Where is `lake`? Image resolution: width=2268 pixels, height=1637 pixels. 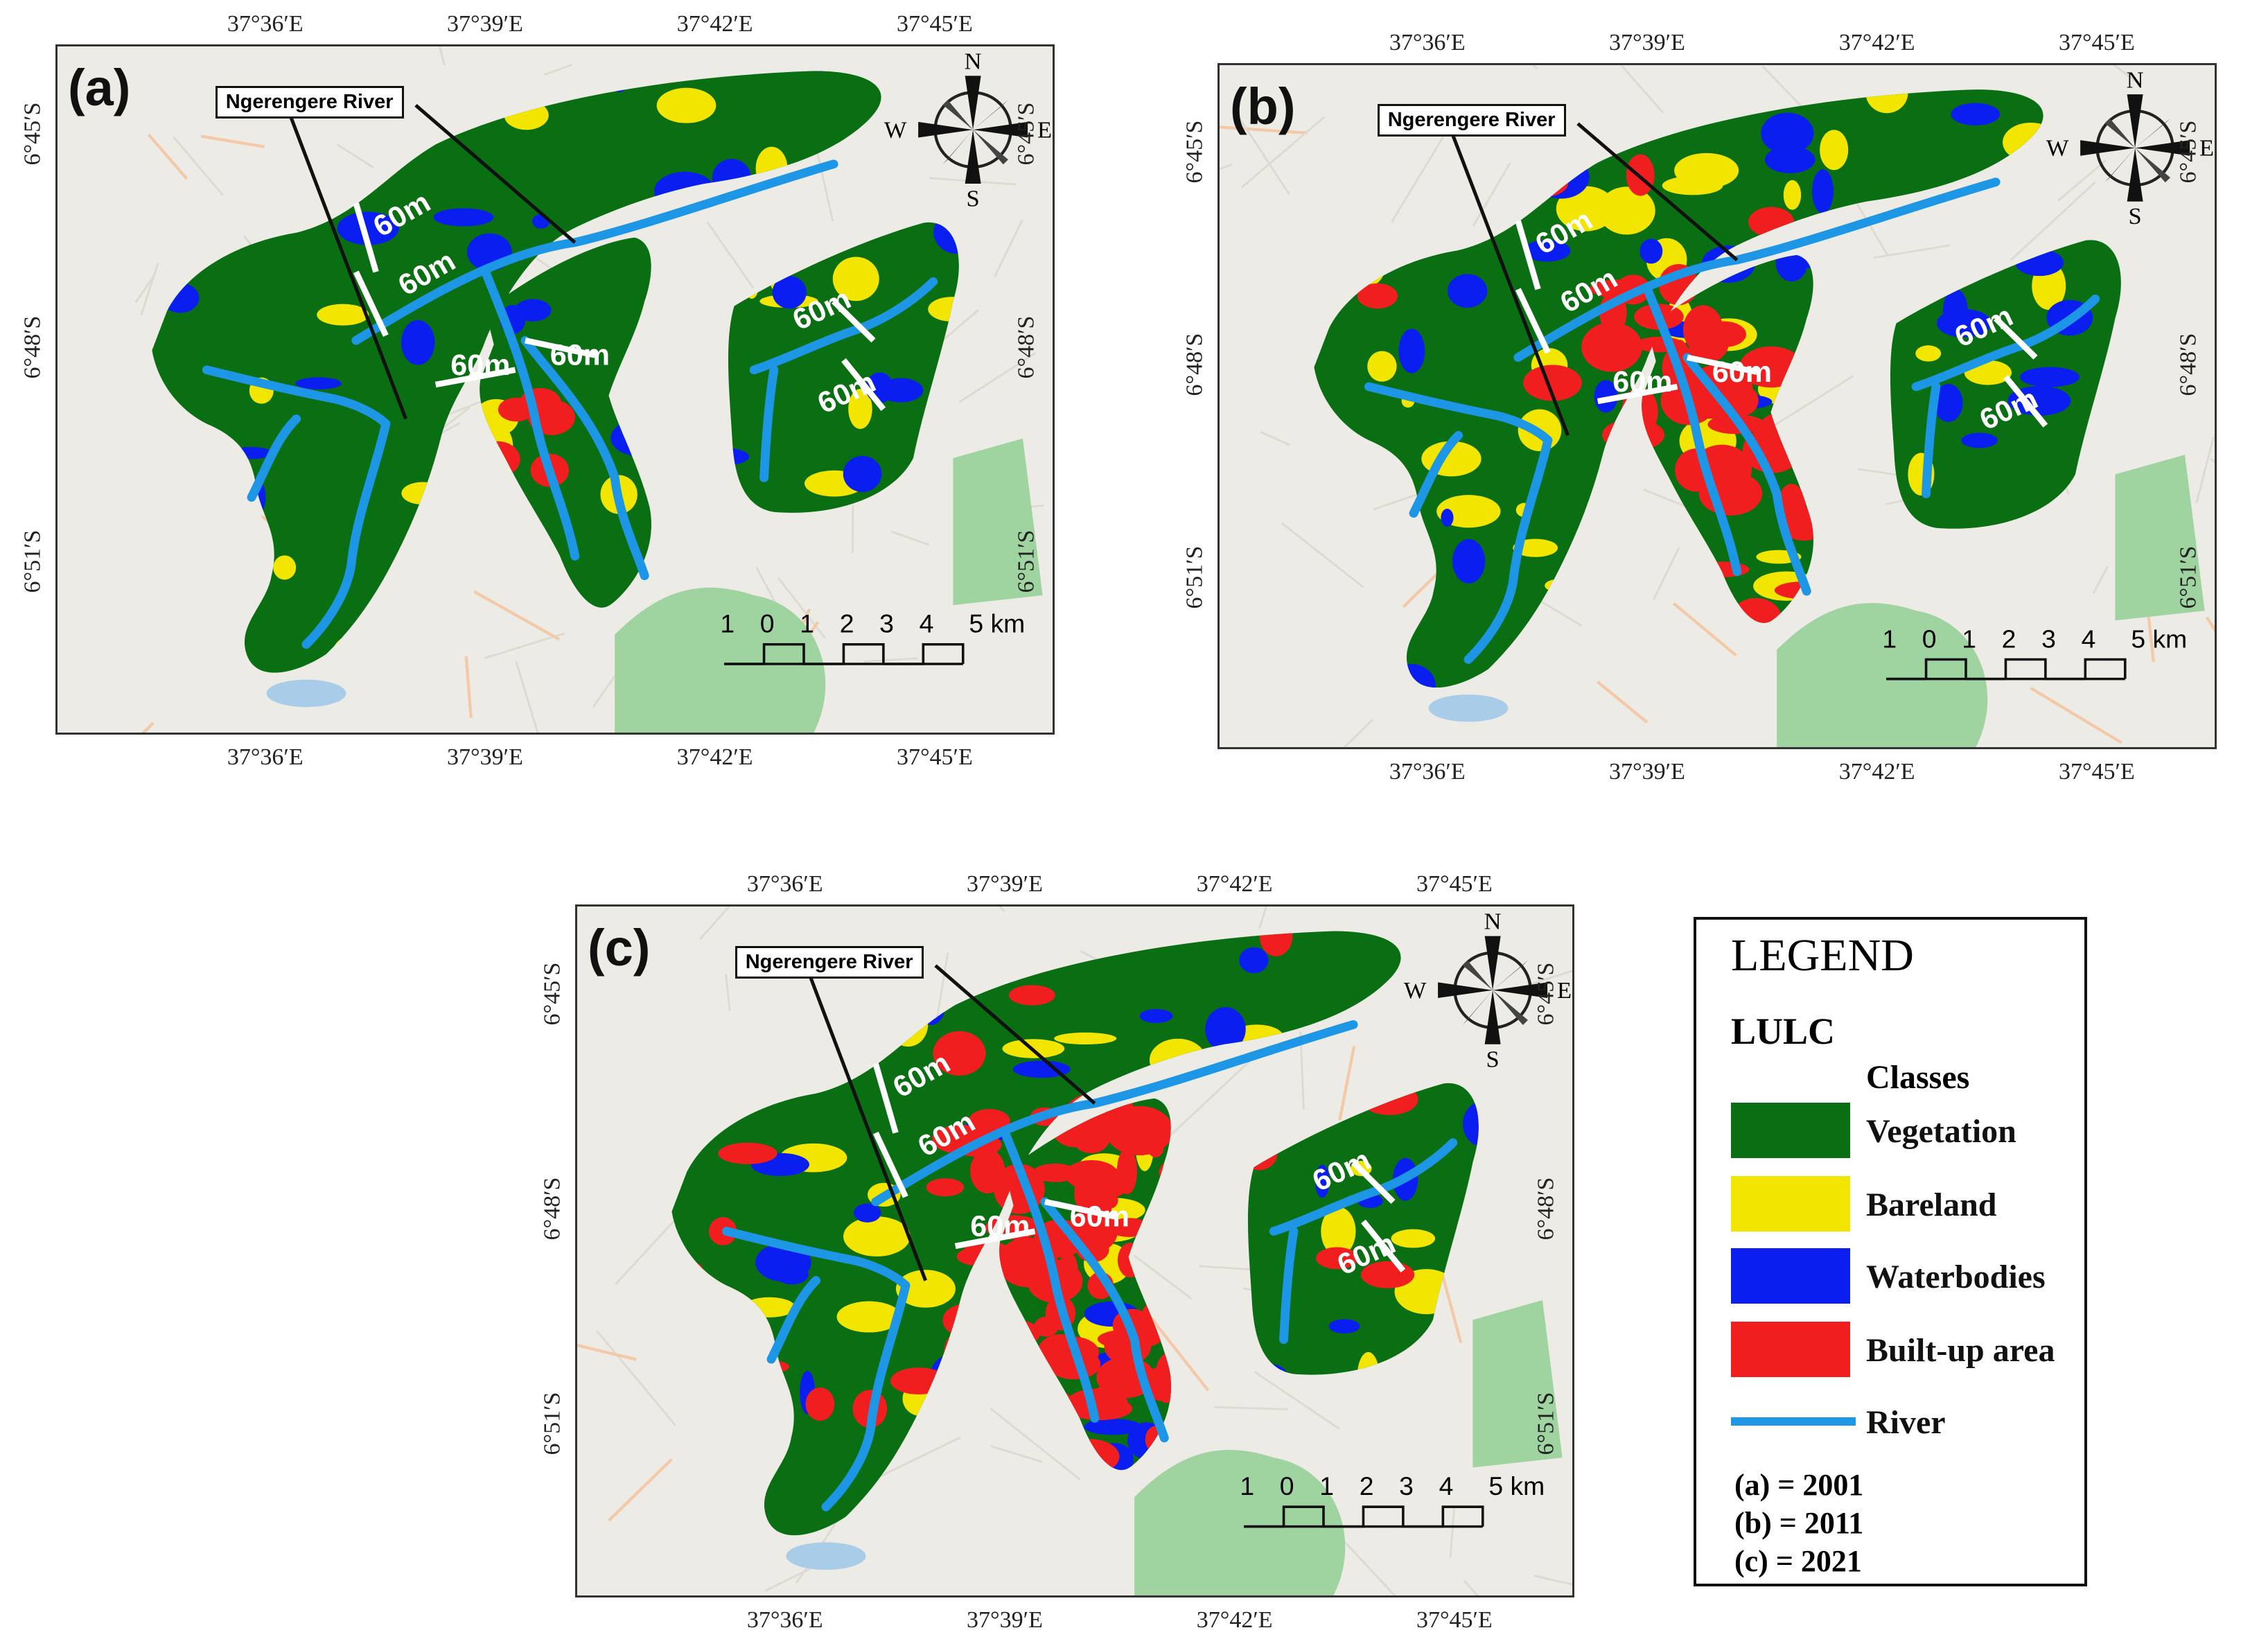 lake is located at coordinates (1468, 708).